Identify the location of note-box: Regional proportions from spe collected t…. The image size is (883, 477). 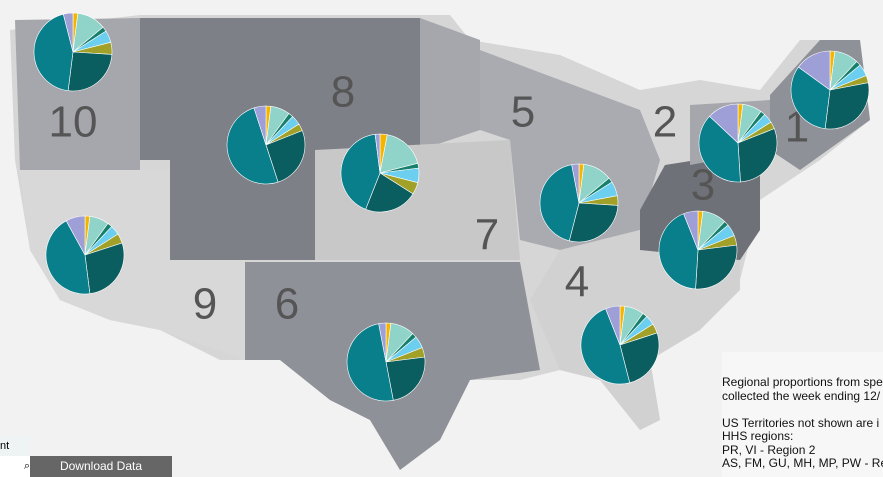
(802, 414).